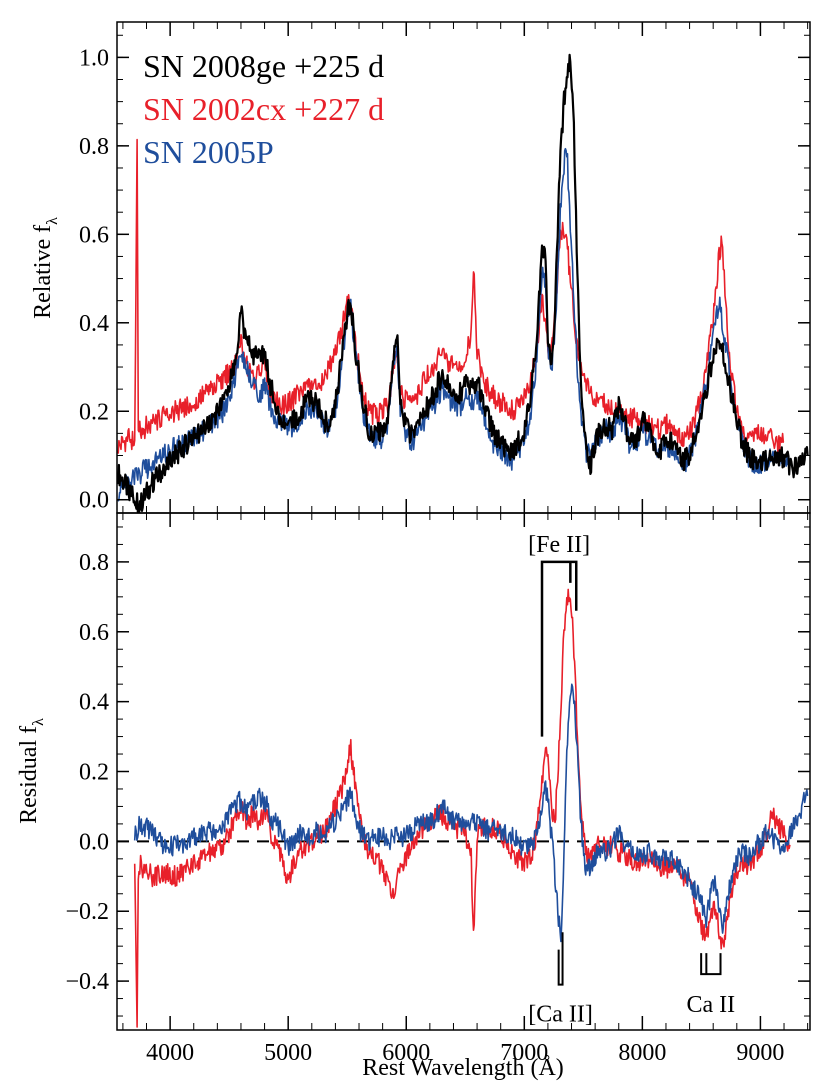 This screenshot has width=830, height=1090. Describe the element at coordinates (760, 1053) in the screenshot. I see `x-tick-label: 9000` at that location.